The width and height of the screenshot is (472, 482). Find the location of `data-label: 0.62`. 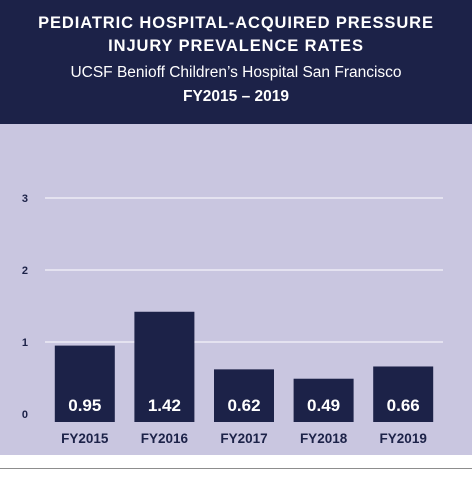

data-label: 0.62 is located at coordinates (243, 405).